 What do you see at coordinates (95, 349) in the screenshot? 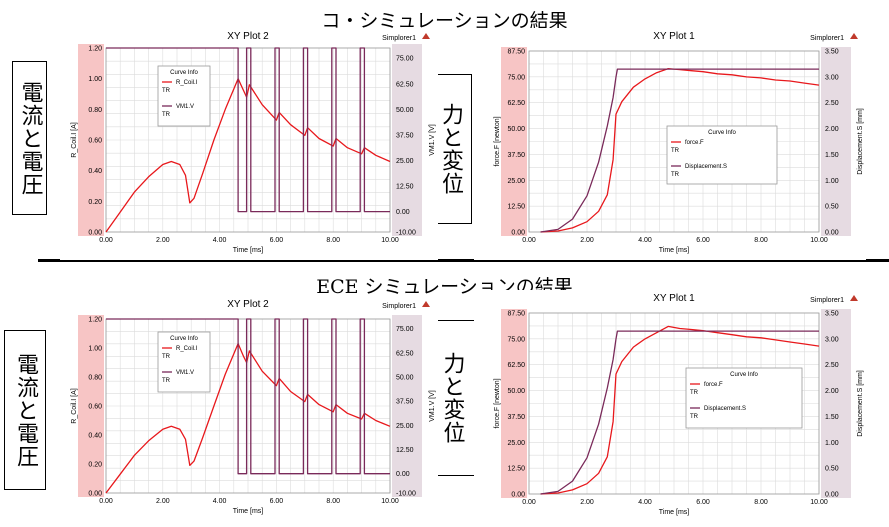
I see `y-tick-label: 1.00` at bounding box center [95, 349].